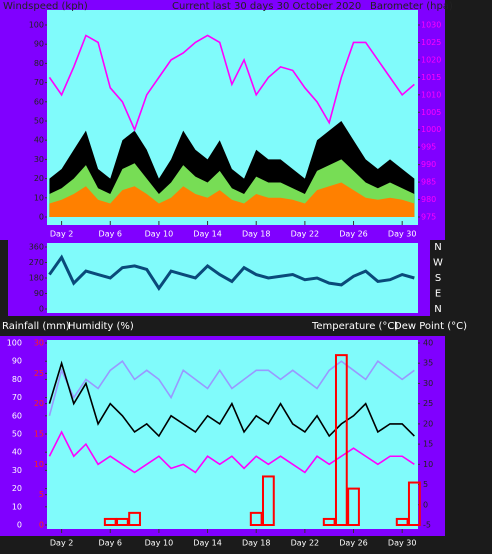 The height and width of the screenshot is (554, 492). Describe the element at coordinates (36, 247) in the screenshot. I see `tick-label: 360` at that location.